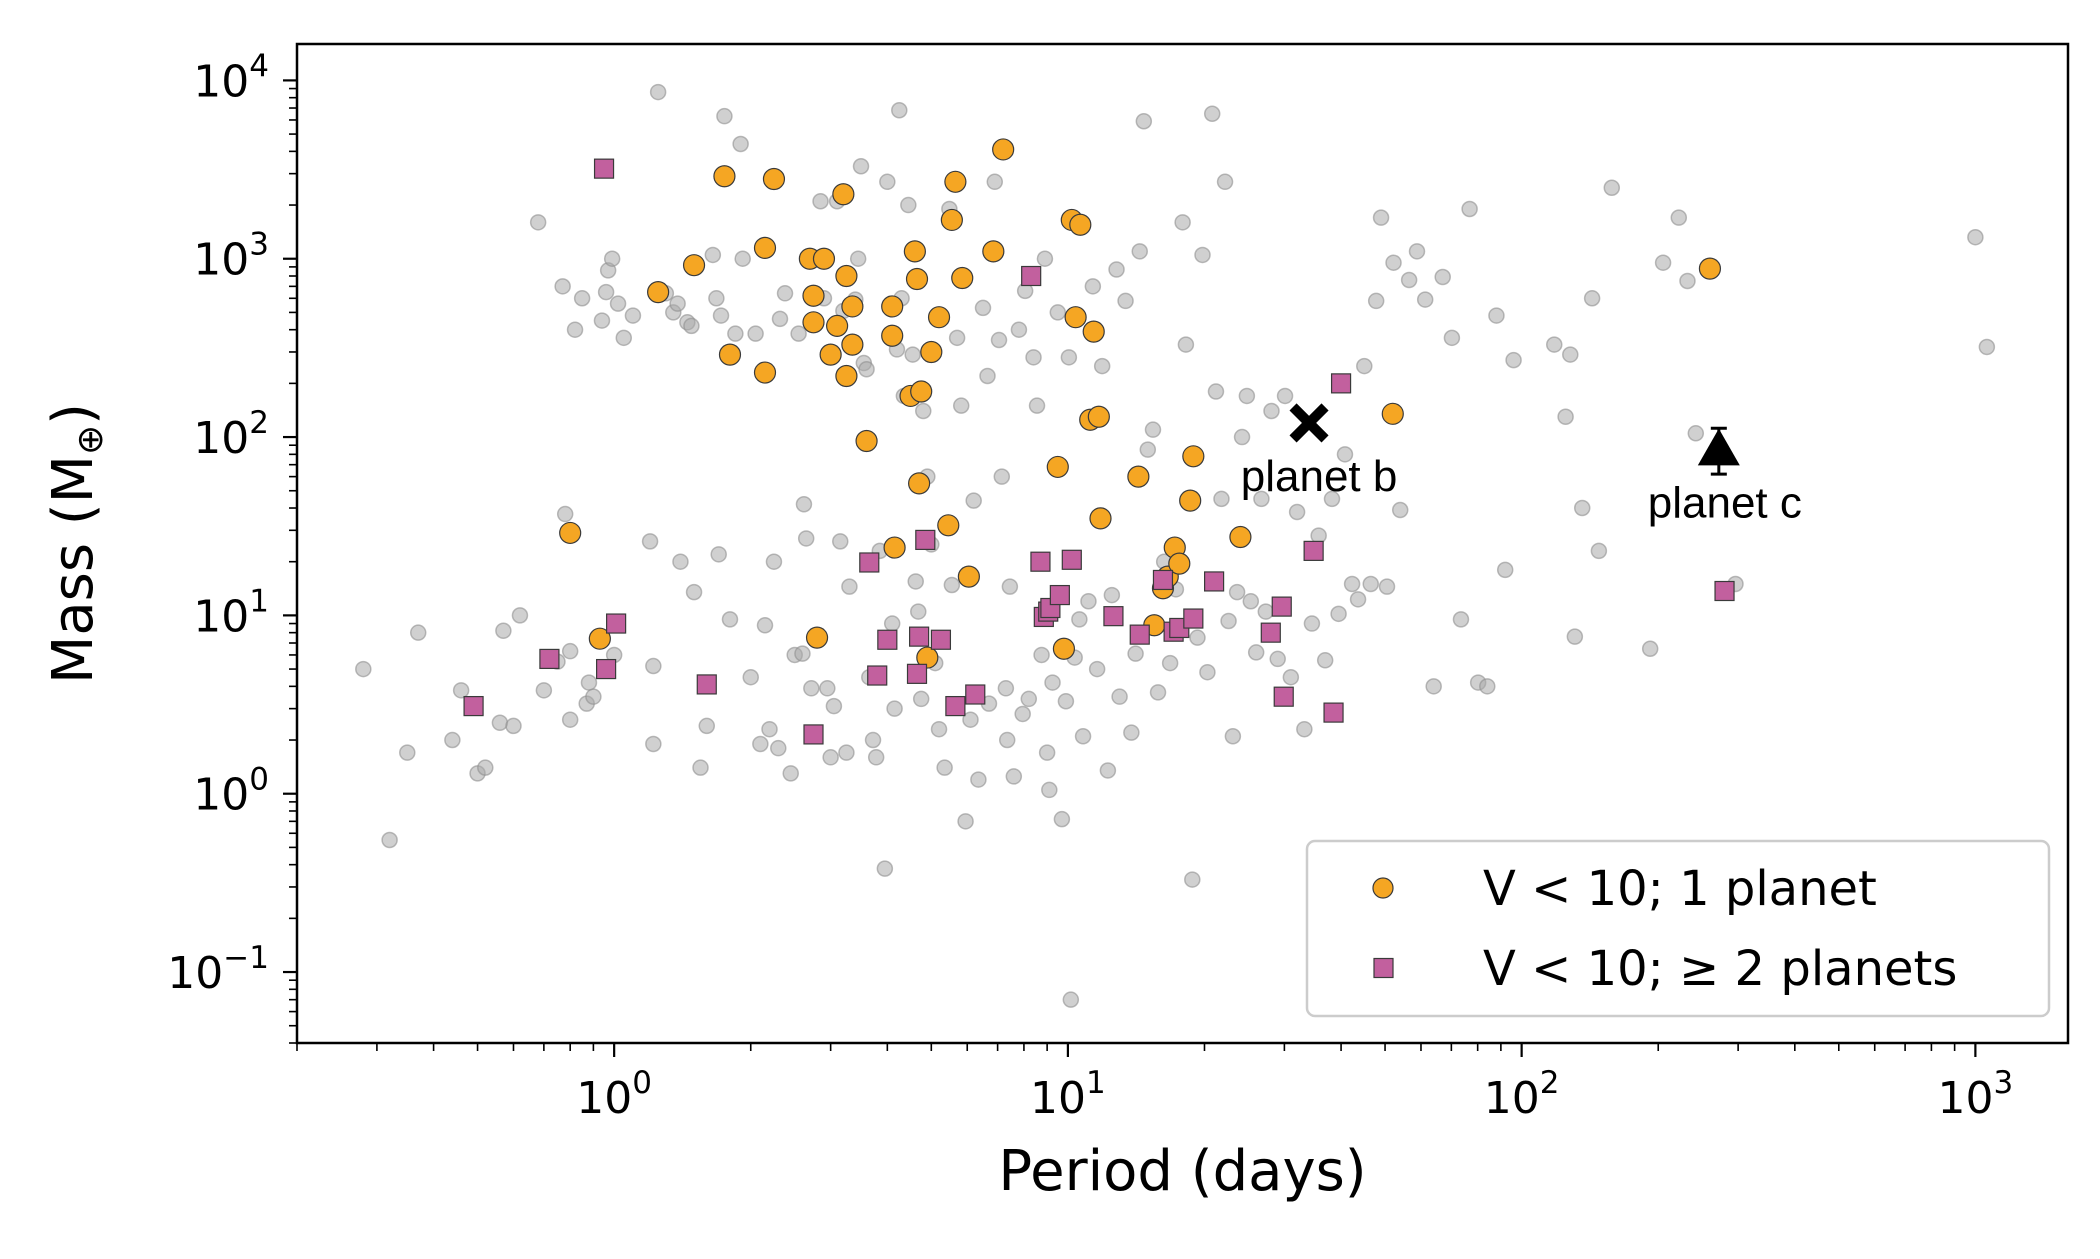 The image size is (2100, 1259). Describe the element at coordinates (1720, 969) in the screenshot. I see `legend-label: V < 10; ≥ 2 planets` at that location.